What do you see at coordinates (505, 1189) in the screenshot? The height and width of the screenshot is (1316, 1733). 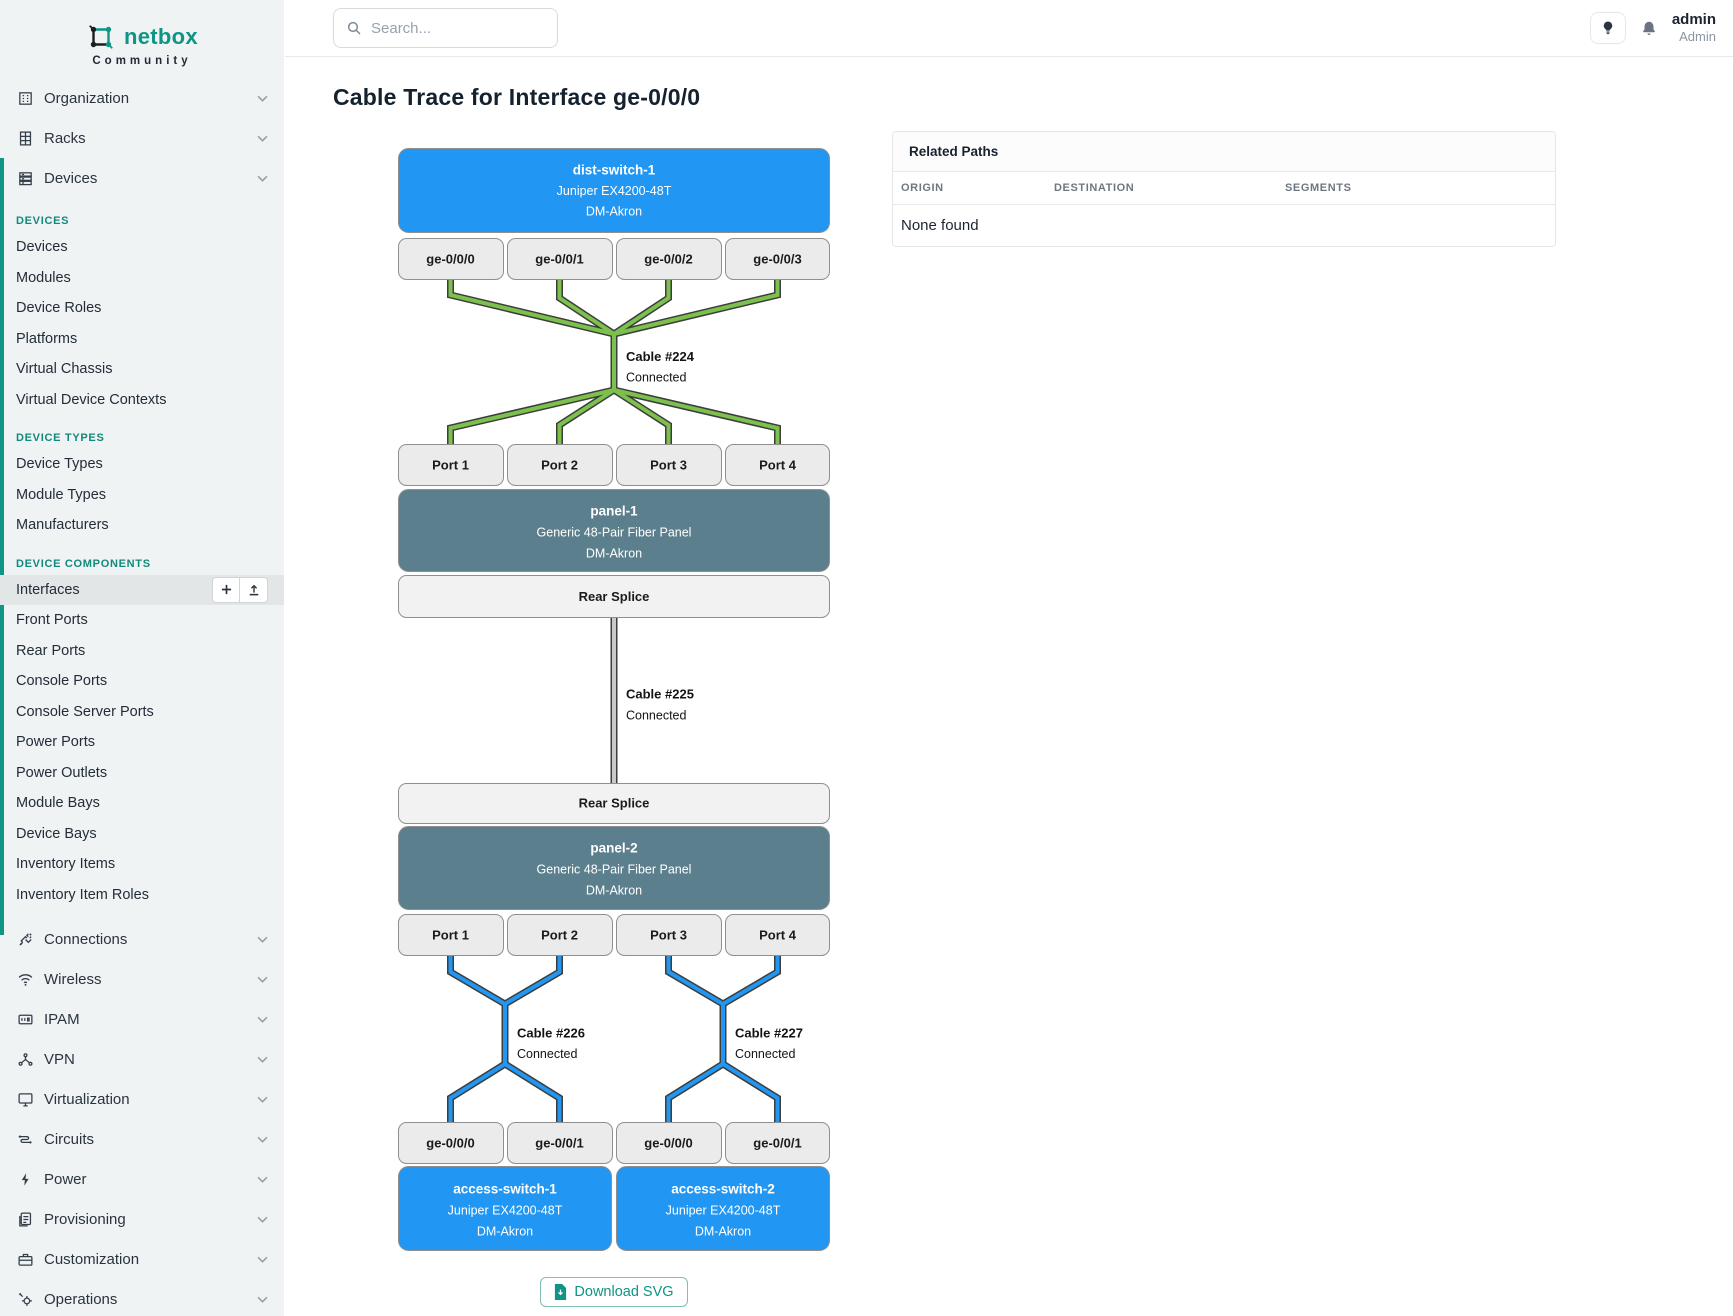 I see `device-name: access-switch-1` at bounding box center [505, 1189].